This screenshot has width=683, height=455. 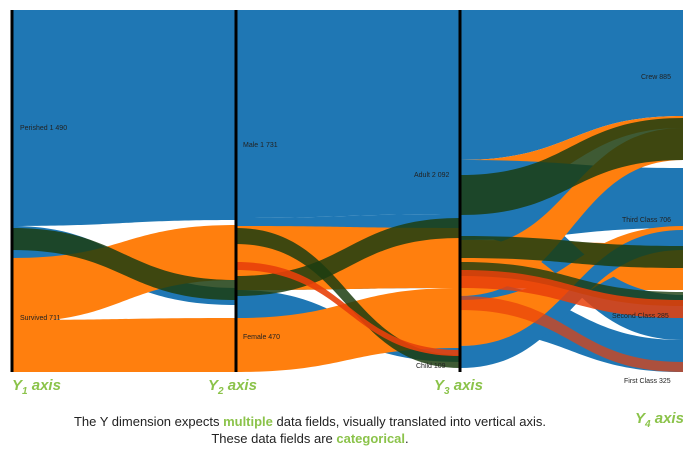 What do you see at coordinates (260, 145) in the screenshot?
I see `category-label-male: Male 1 731` at bounding box center [260, 145].